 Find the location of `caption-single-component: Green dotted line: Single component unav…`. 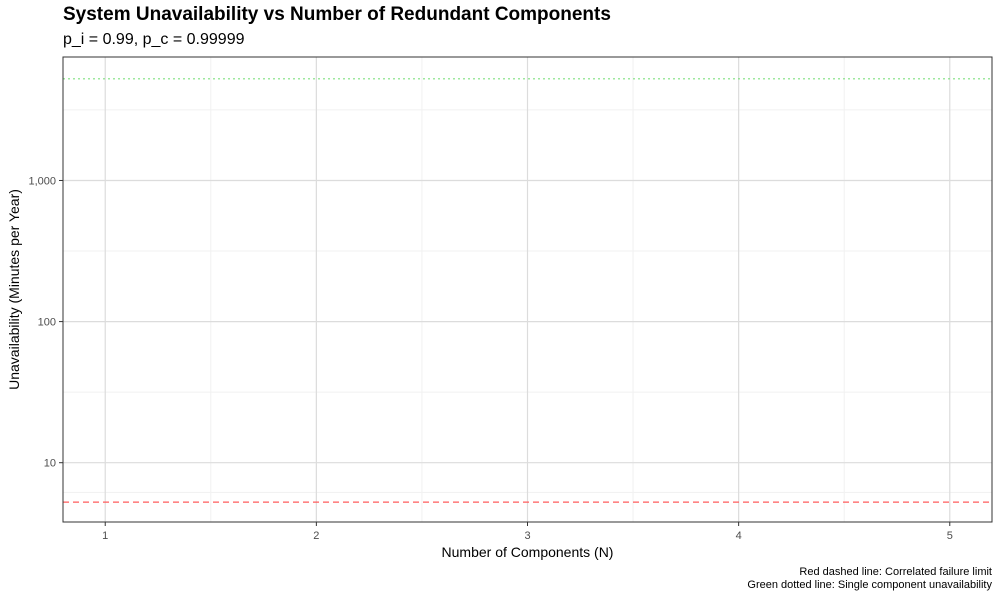

caption-single-component: Green dotted line: Single component unav… is located at coordinates (869, 585).